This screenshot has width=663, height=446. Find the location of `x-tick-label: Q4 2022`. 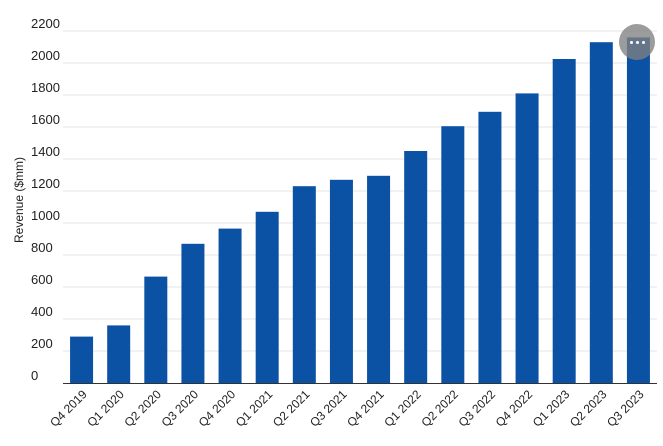

x-tick-label: Q4 2022 is located at coordinates (514, 408).